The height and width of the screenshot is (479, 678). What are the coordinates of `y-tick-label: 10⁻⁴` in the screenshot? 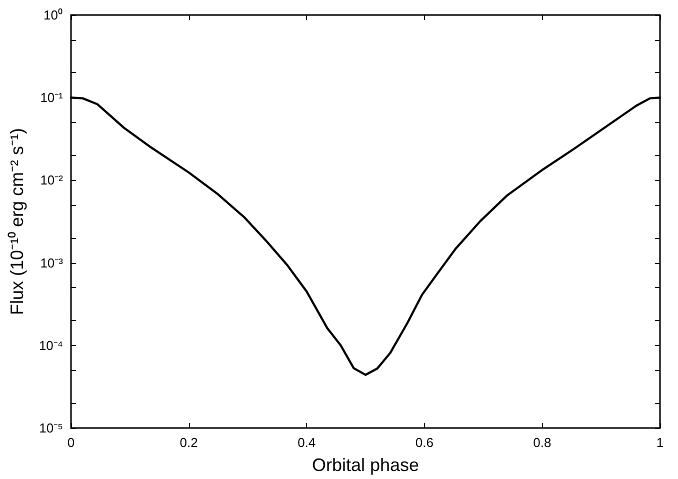 It's located at (50, 345).